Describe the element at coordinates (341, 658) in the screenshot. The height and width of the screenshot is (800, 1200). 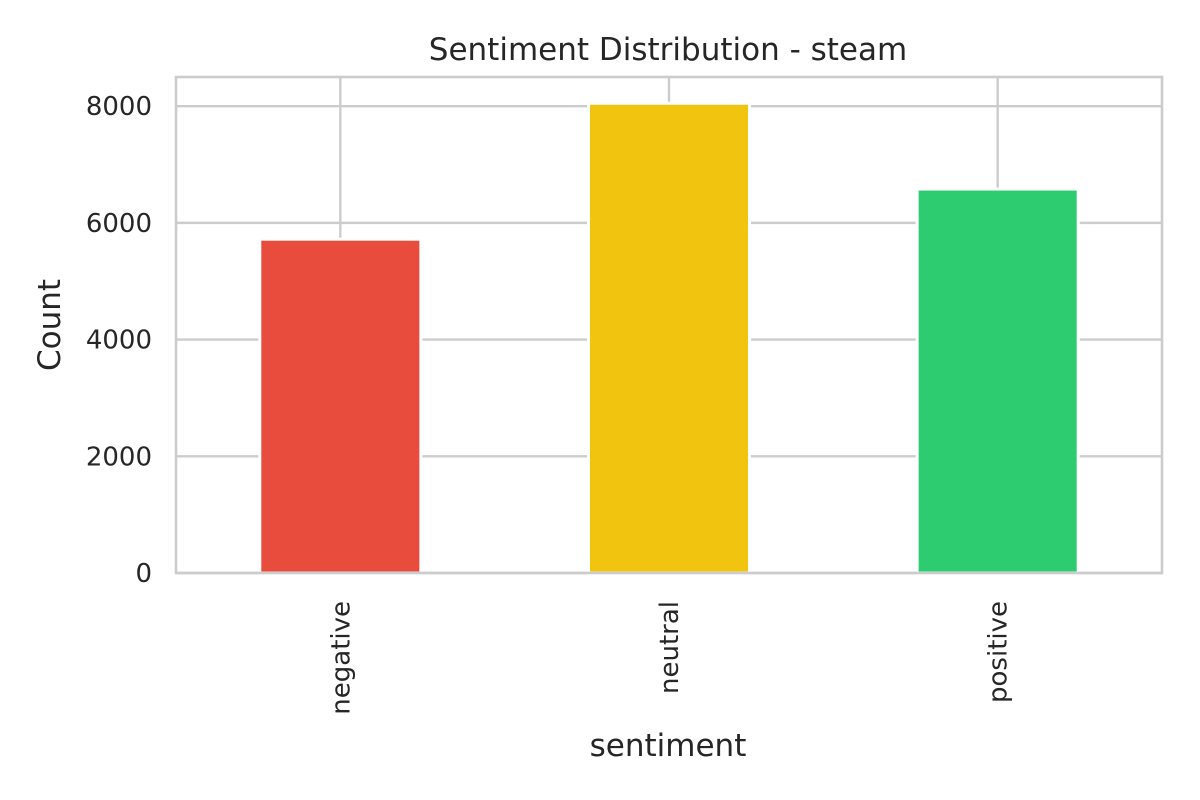
I see `x-tick-label-negative: negative` at that location.